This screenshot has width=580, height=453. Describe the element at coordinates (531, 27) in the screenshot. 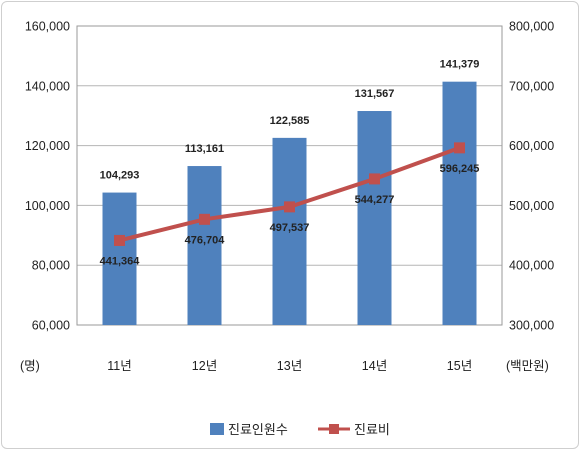

I see `right-tick-label: 800,000` at that location.